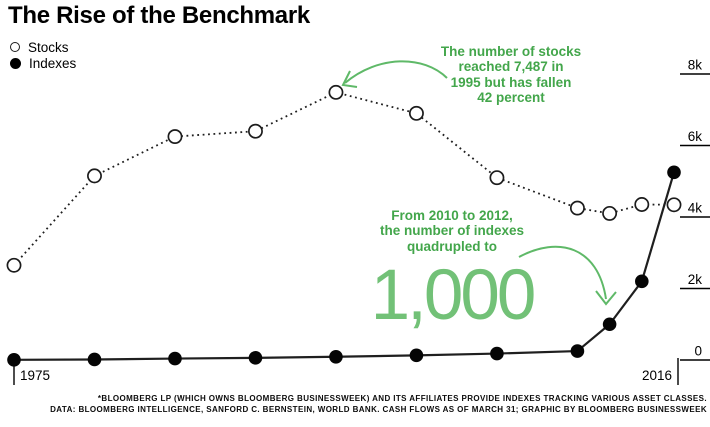 The height and width of the screenshot is (427, 710). Describe the element at coordinates (35, 375) in the screenshot. I see `x-axis-label-start: 1975` at that location.